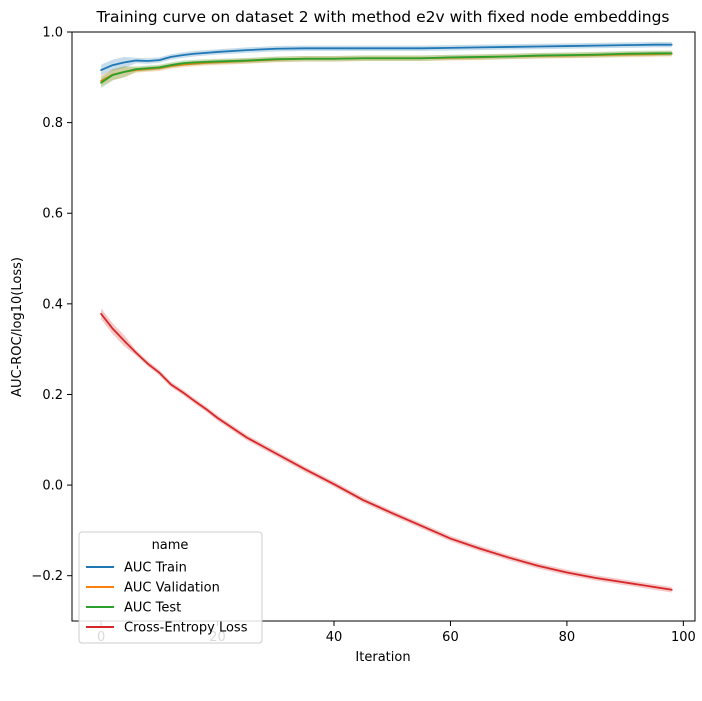  What do you see at coordinates (52, 304) in the screenshot?
I see `y-tick-label: 0.4` at bounding box center [52, 304].